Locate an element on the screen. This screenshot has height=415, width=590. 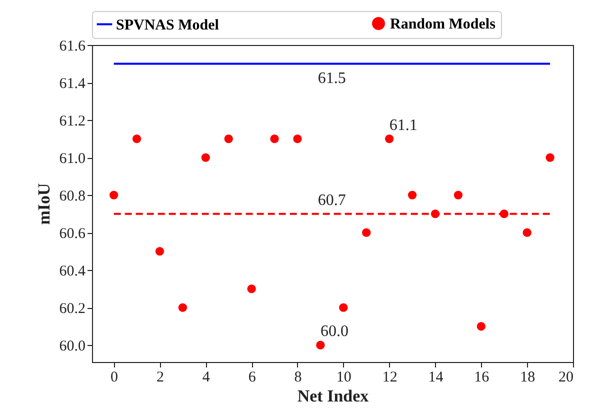
y-tick-label: 60.4 is located at coordinates (72, 272).